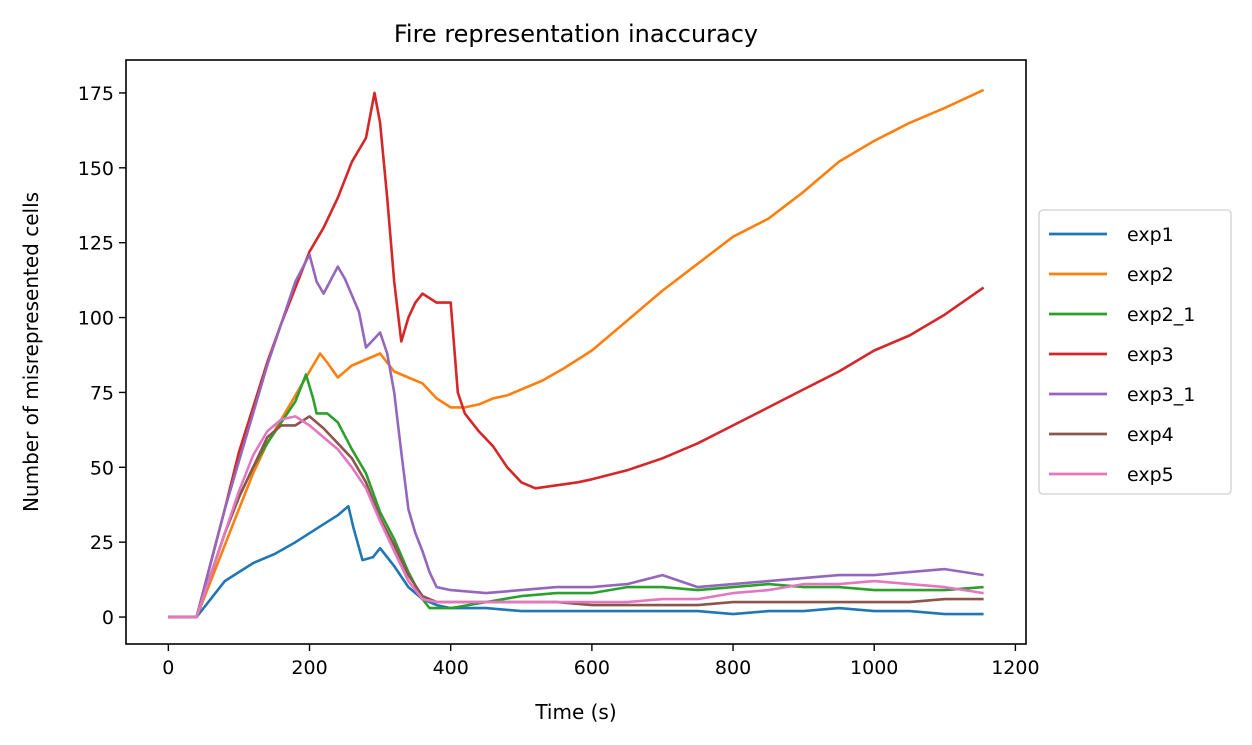 This screenshot has width=1252, height=745. Describe the element at coordinates (96, 244) in the screenshot. I see `y-tick-label: 125` at that location.